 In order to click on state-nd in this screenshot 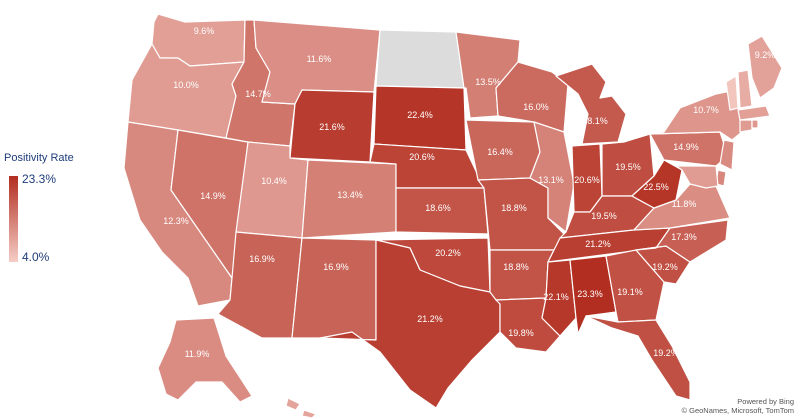, I will do `click(420, 59)`.